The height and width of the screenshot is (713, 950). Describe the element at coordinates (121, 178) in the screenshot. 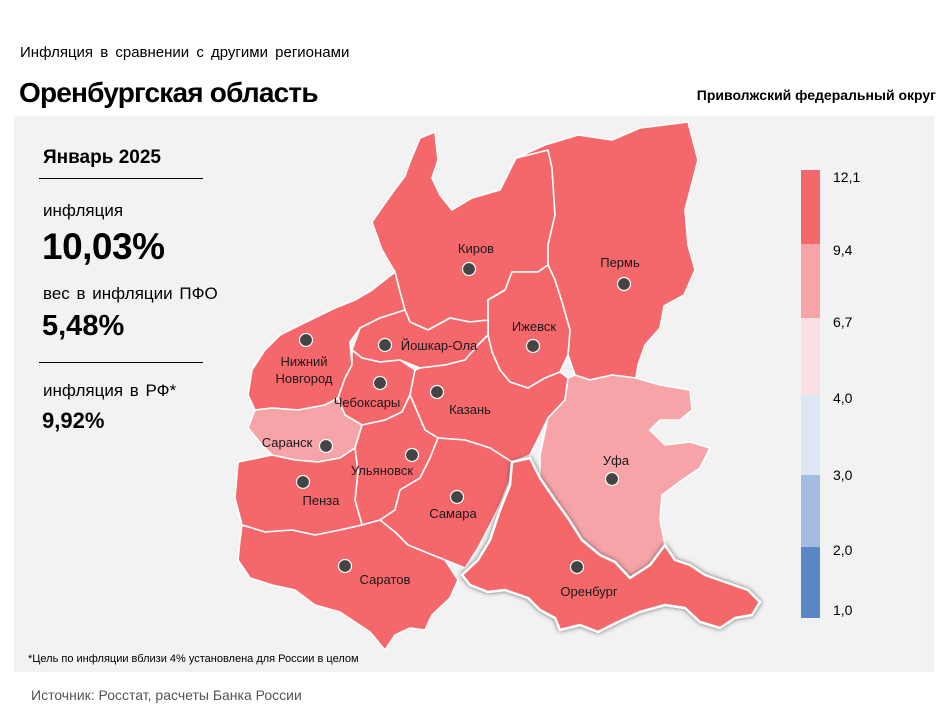

I see `divider-top` at that location.